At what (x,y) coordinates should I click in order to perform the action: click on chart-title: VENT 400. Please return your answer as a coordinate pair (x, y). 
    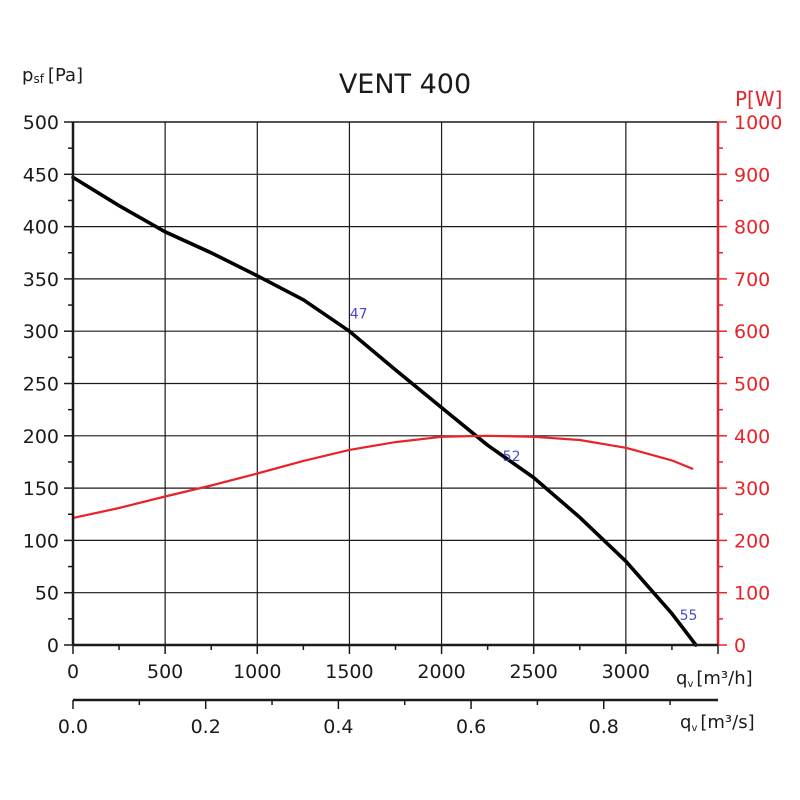
    Looking at the image, I should click on (405, 84).